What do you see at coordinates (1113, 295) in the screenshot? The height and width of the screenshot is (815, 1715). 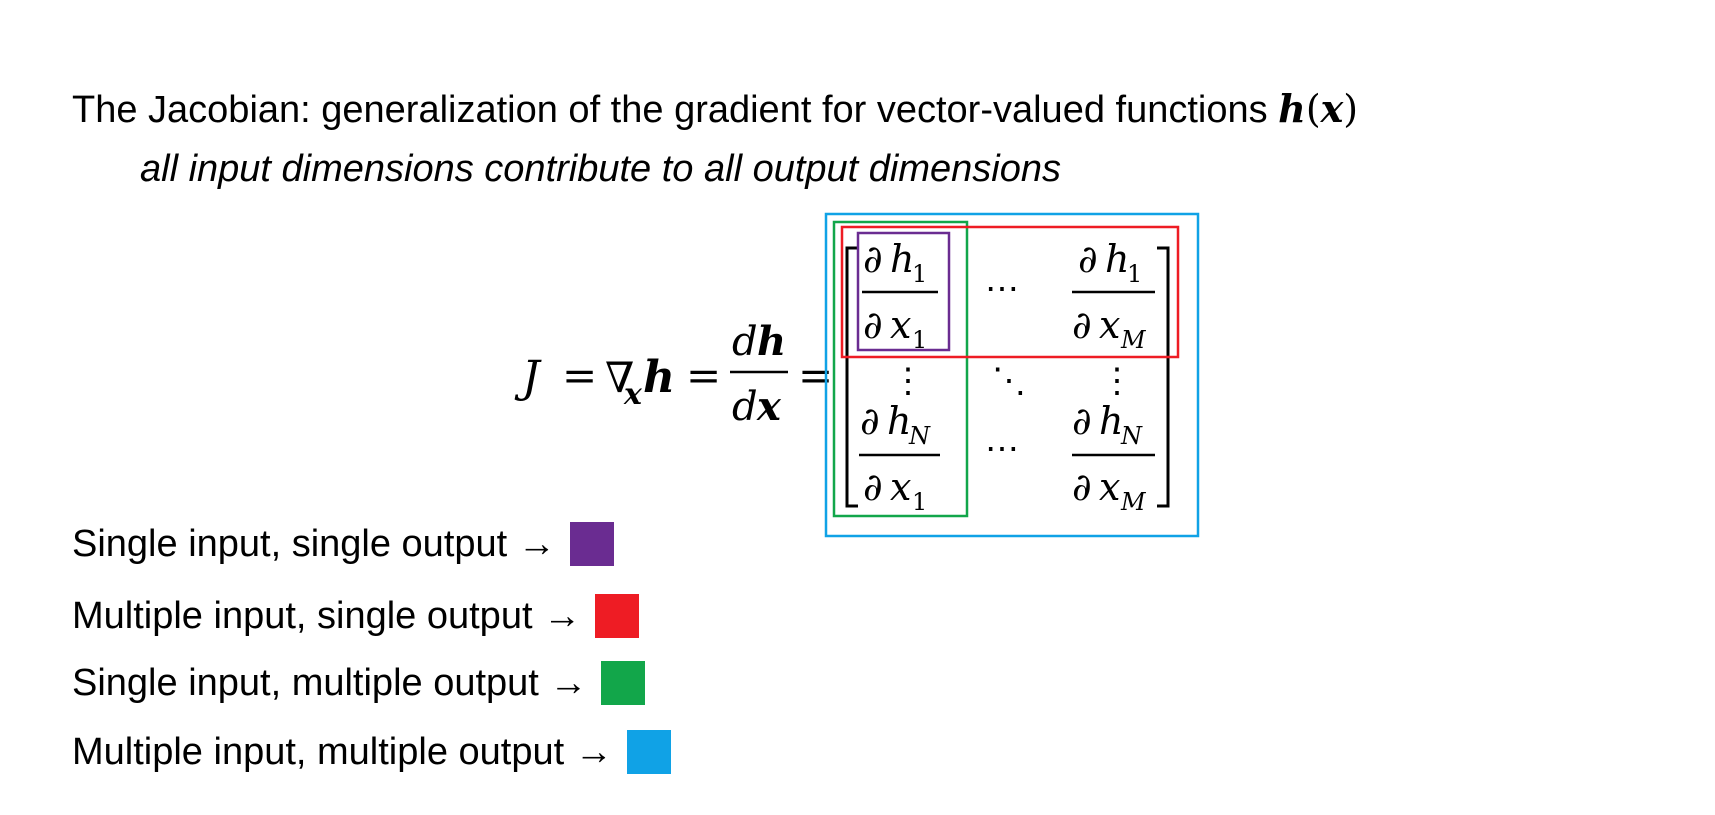 I see `matrix-entry-1M: ∂ h 1 ∂ x M` at bounding box center [1113, 295].